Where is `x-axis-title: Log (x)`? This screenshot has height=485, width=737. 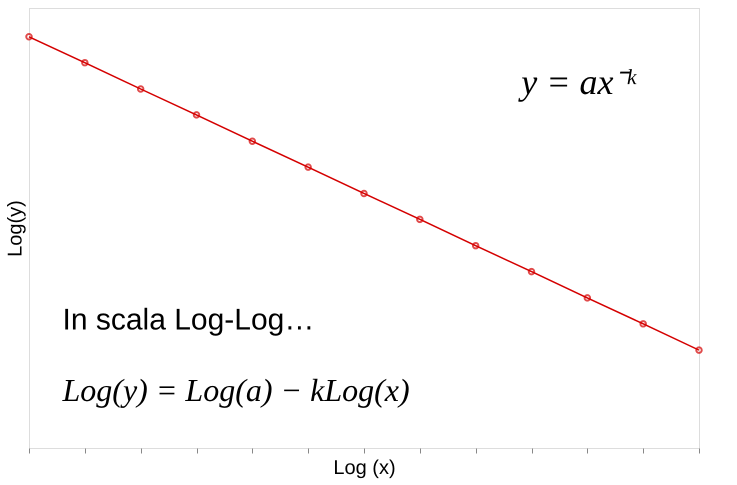
x-axis-title: Log (x) is located at coordinates (364, 468).